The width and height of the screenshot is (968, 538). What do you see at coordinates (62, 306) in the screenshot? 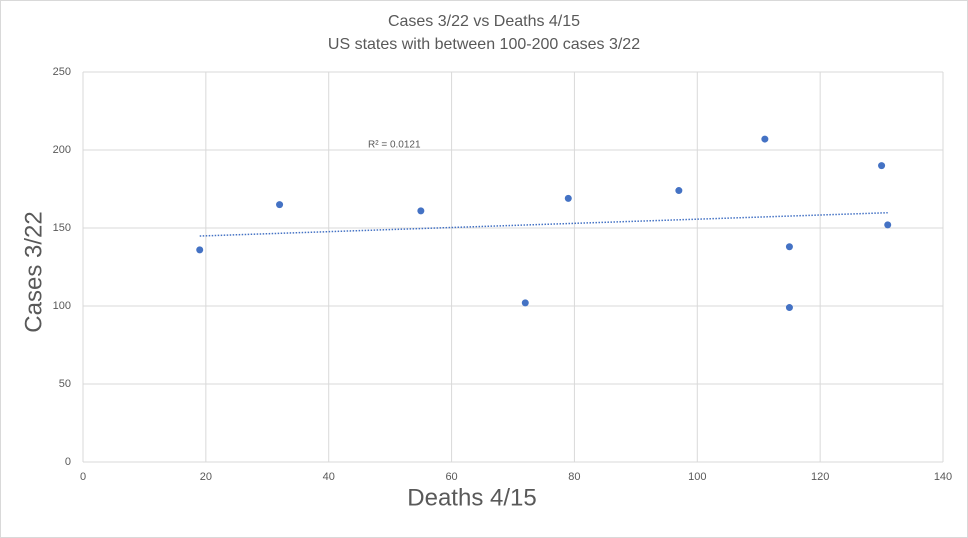
I see `y-tick-label: 100` at bounding box center [62, 306].